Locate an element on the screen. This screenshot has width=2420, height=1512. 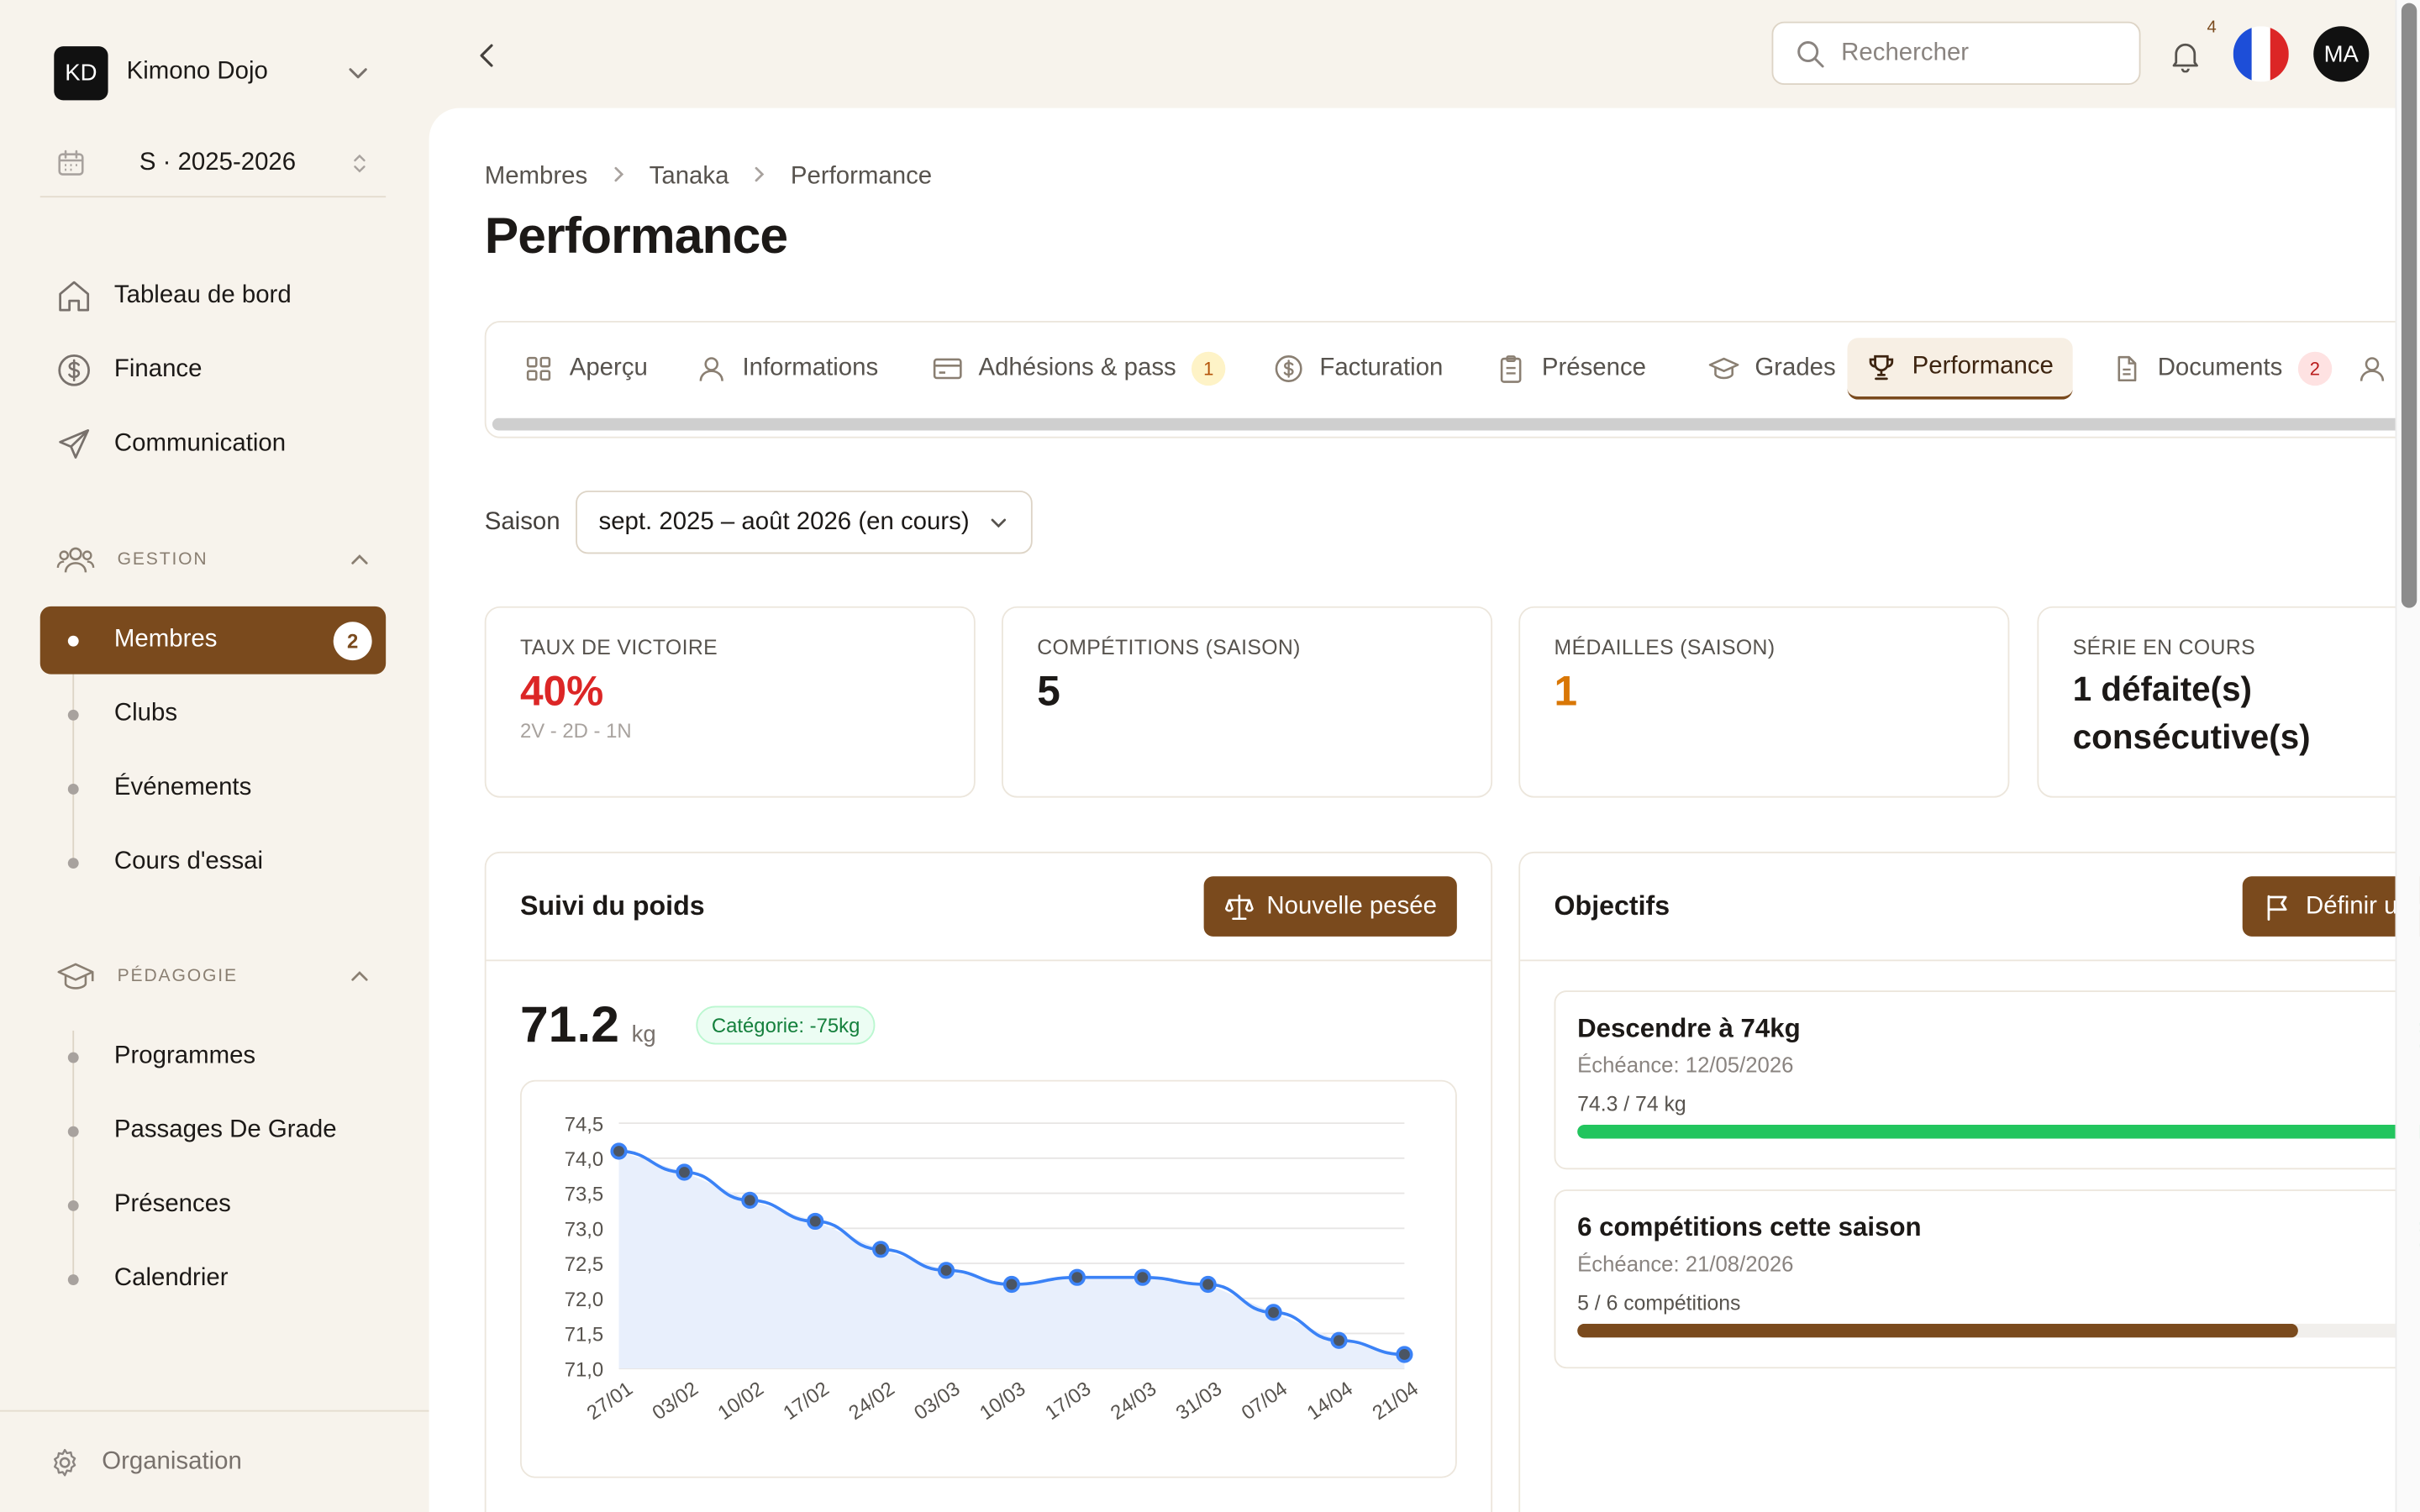
tab-grades: Grades is located at coordinates (1772, 368).